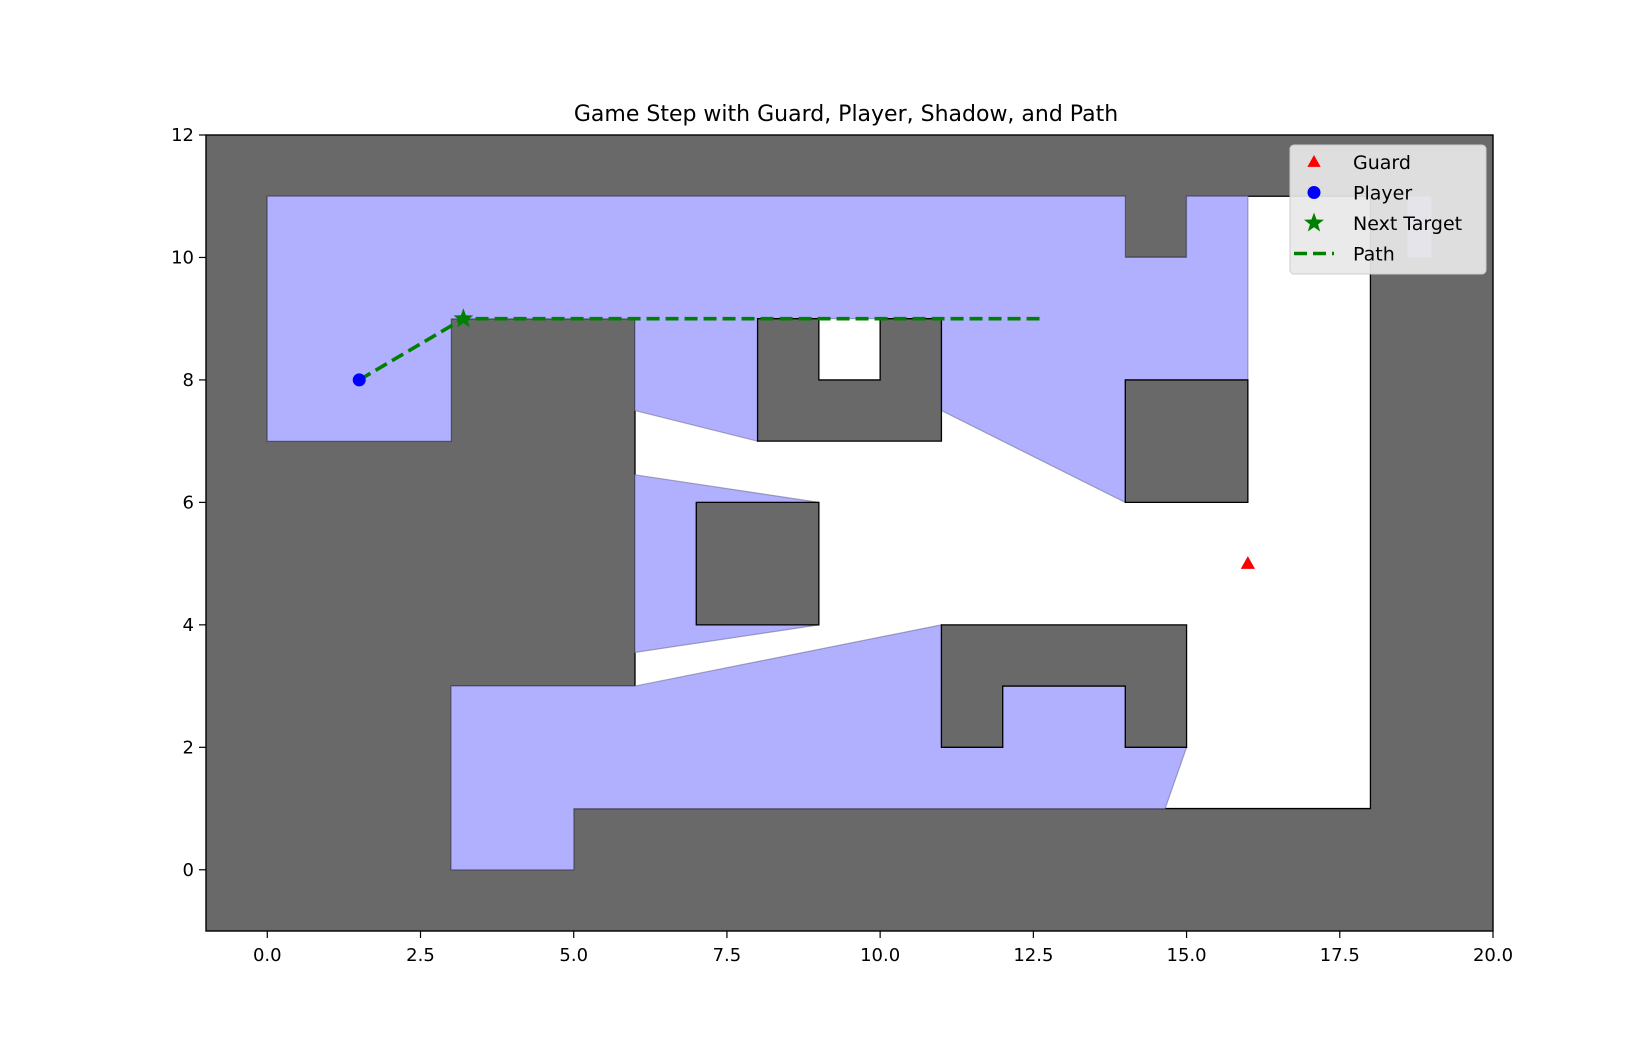 Image resolution: width=1650 pixels, height=1050 pixels. What do you see at coordinates (188, 870) in the screenshot?
I see `y-tick-label: 0` at bounding box center [188, 870].